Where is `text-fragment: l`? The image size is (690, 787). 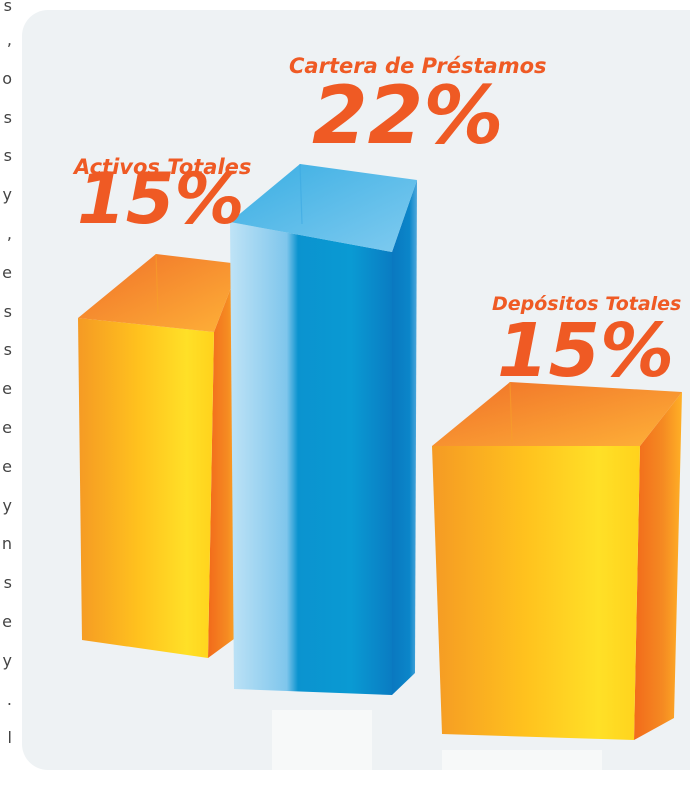
text-fragment: l is located at coordinates (9, 738).